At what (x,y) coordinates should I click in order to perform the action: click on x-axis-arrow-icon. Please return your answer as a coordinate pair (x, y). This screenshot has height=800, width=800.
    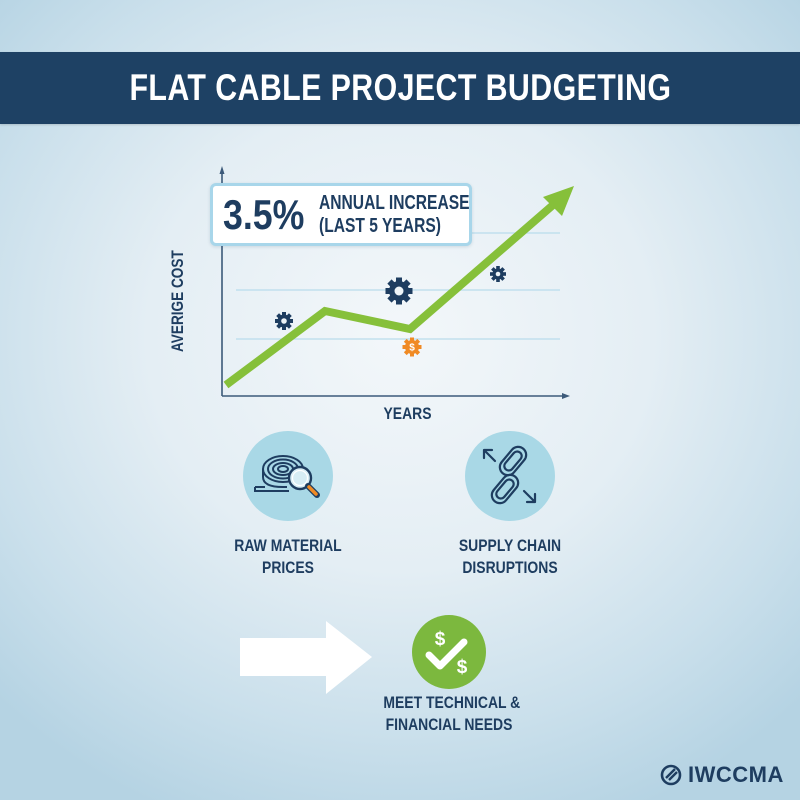
    Looking at the image, I should click on (566, 396).